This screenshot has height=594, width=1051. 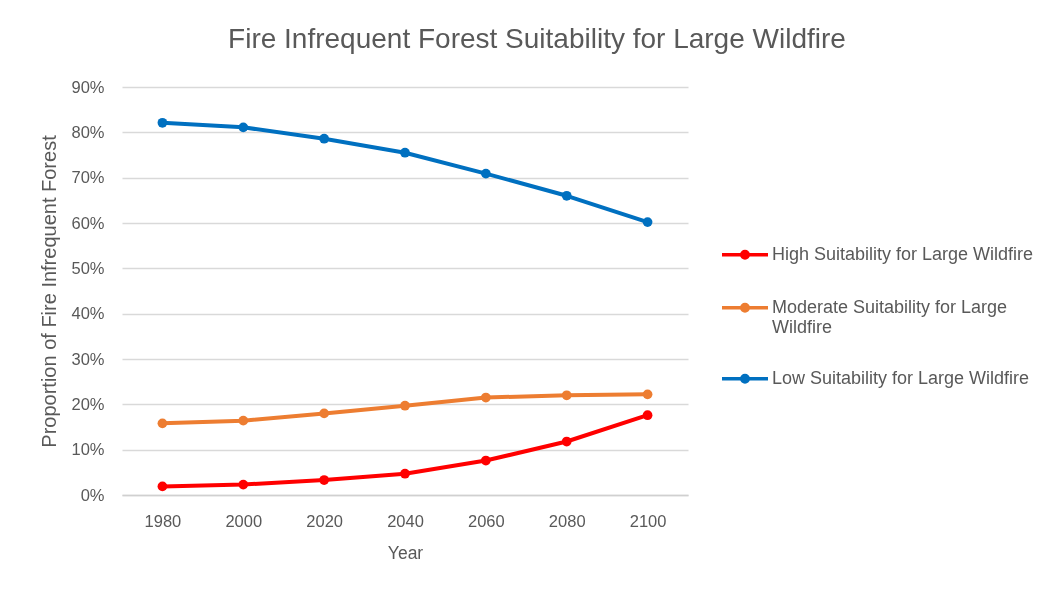 I want to click on x-tick-label: 1980, so click(x=163, y=520).